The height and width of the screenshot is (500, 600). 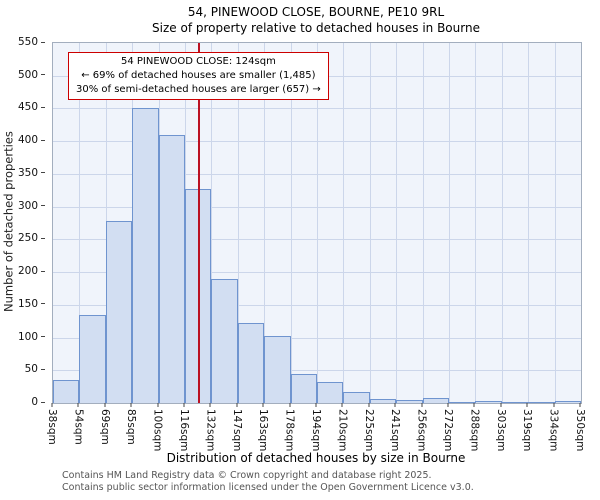 I want to click on x-tick-label: 54sqm, so click(x=78, y=427).